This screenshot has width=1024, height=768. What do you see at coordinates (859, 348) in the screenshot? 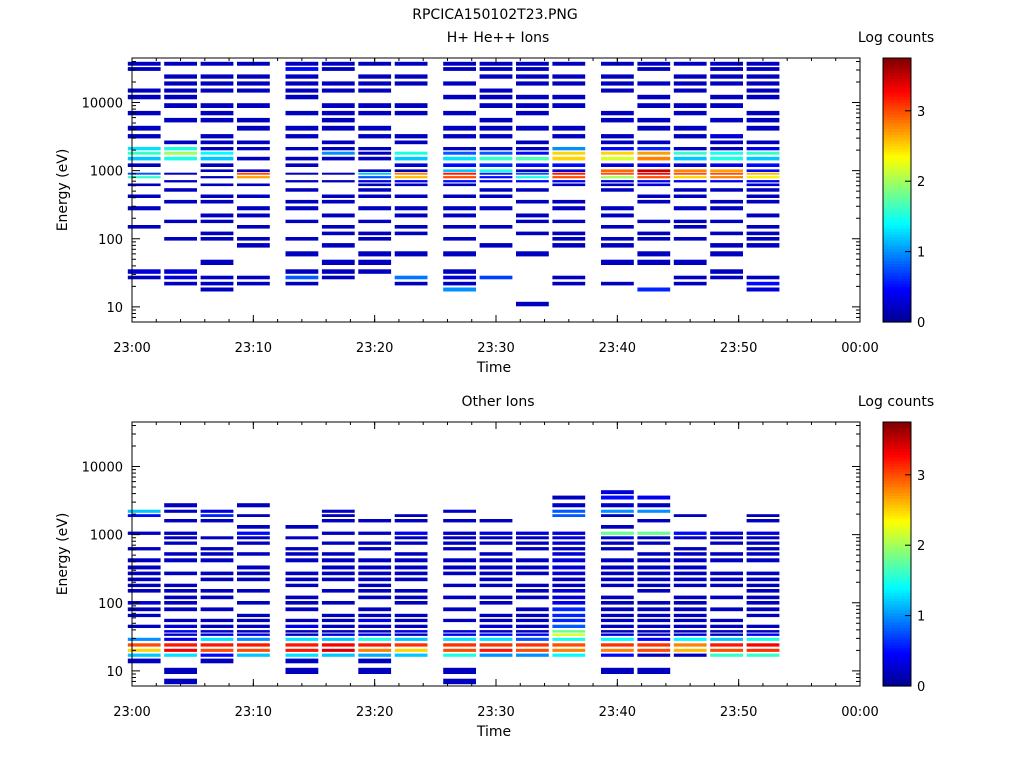
I see `x-tick-label: 00:00` at bounding box center [859, 348].